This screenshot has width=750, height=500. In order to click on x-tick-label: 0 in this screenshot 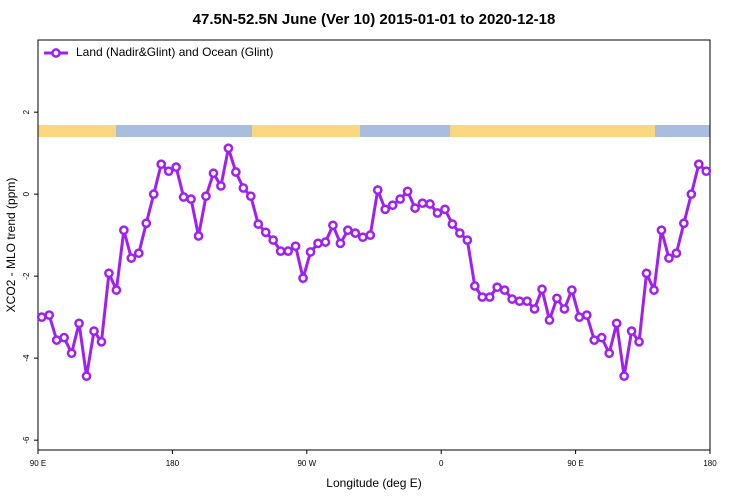, I will do `click(441, 463)`.